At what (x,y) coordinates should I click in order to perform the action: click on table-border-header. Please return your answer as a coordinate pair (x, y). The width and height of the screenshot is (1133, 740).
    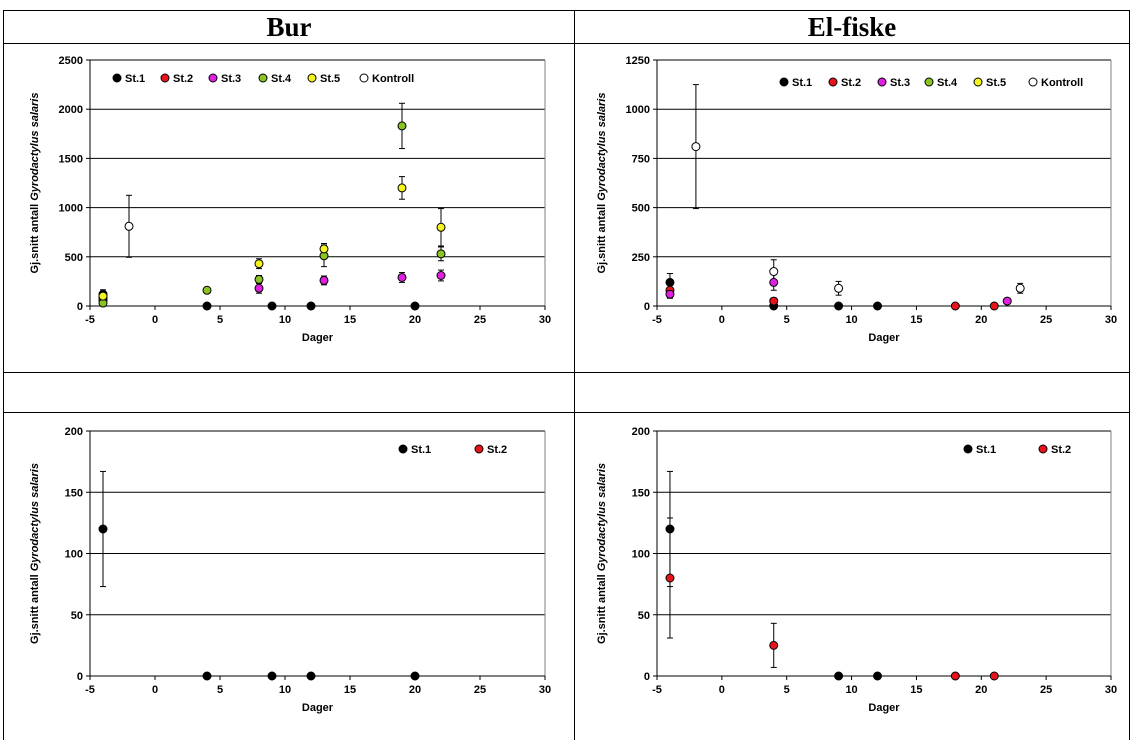
    Looking at the image, I should click on (566, 43).